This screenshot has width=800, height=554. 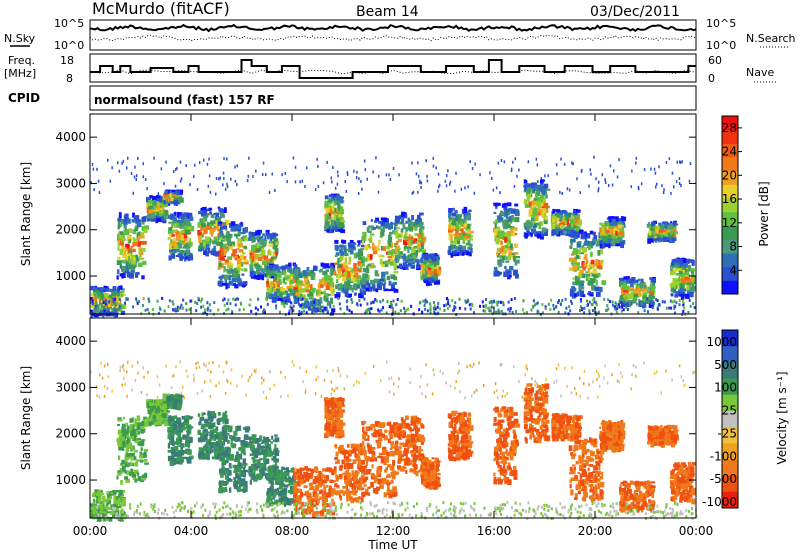 I want to click on colorbar-frame, so click(x=730, y=205).